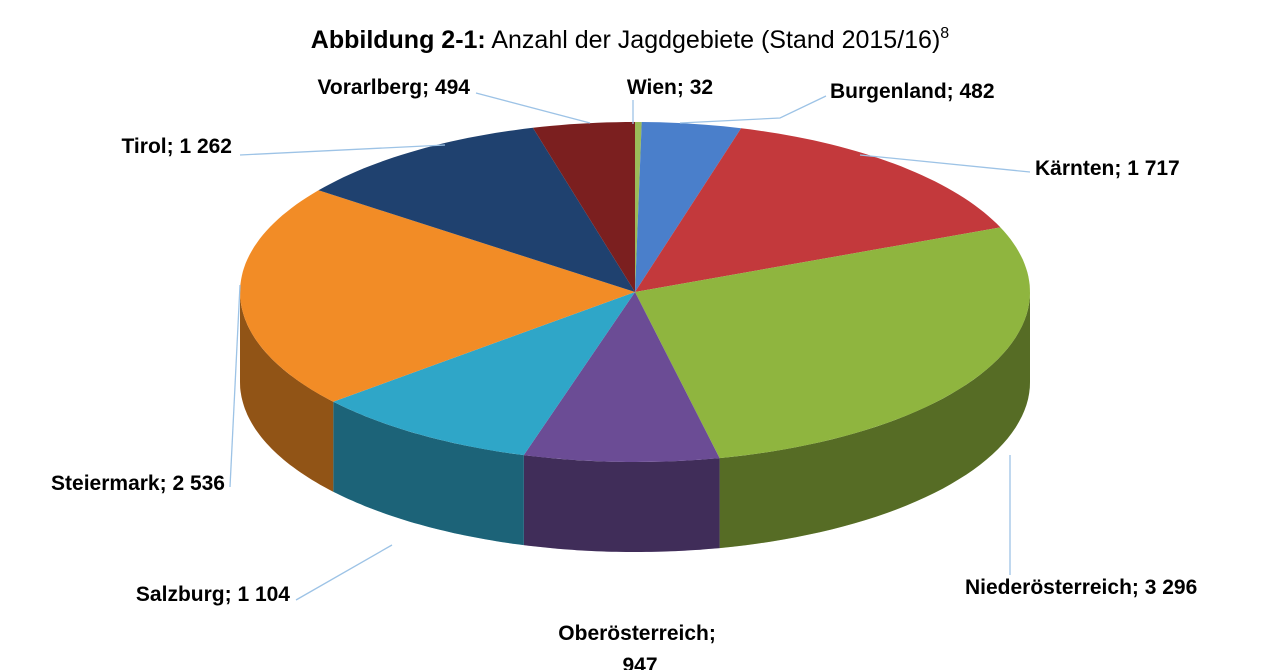 The width and height of the screenshot is (1261, 670). Describe the element at coordinates (701, 87) in the screenshot. I see `label-value: 32` at that location.